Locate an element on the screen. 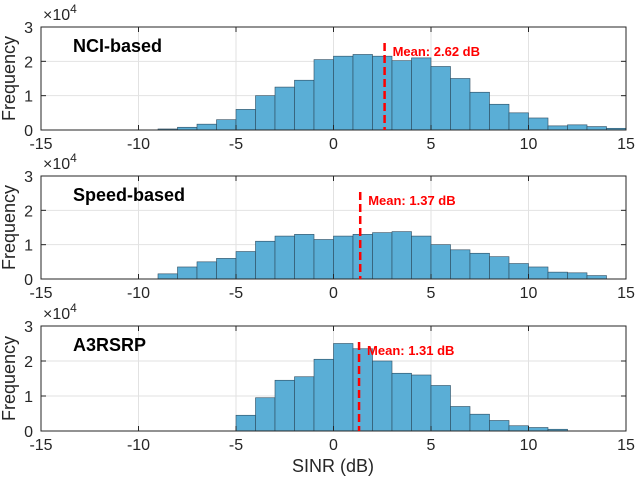 Image resolution: width=636 pixels, height=487 pixels. y-tick-label: 1 is located at coordinates (28, 397).